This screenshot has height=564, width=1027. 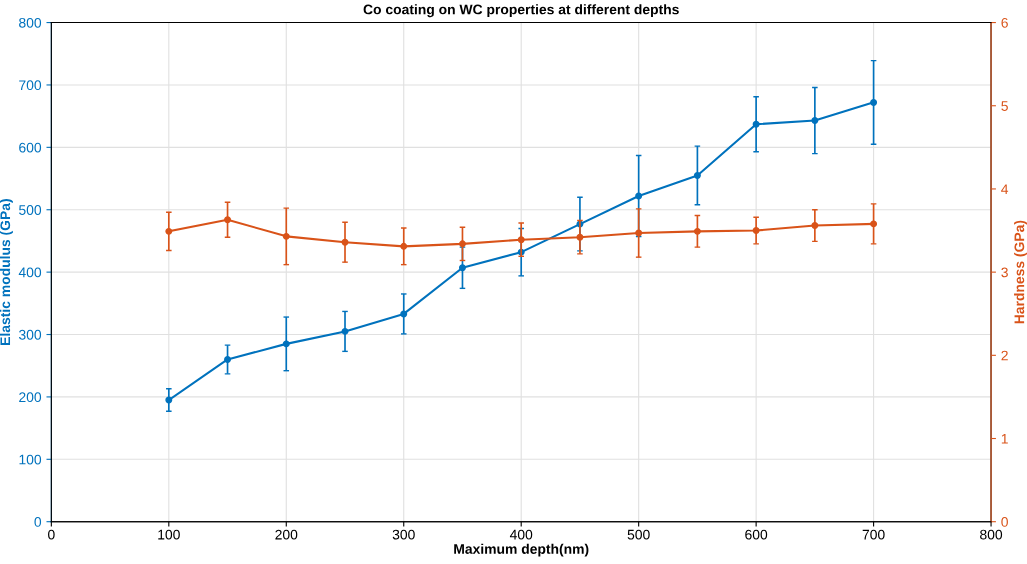 I want to click on chart-title: Co coating on WC properties at different depths, so click(x=521, y=11).